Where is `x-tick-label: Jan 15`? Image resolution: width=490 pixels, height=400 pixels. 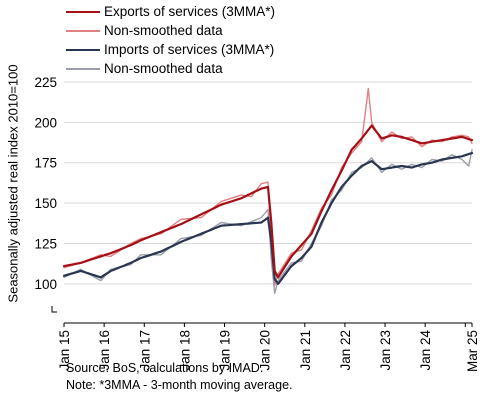
x-tick-label: Jan 15 is located at coordinates (64, 350).